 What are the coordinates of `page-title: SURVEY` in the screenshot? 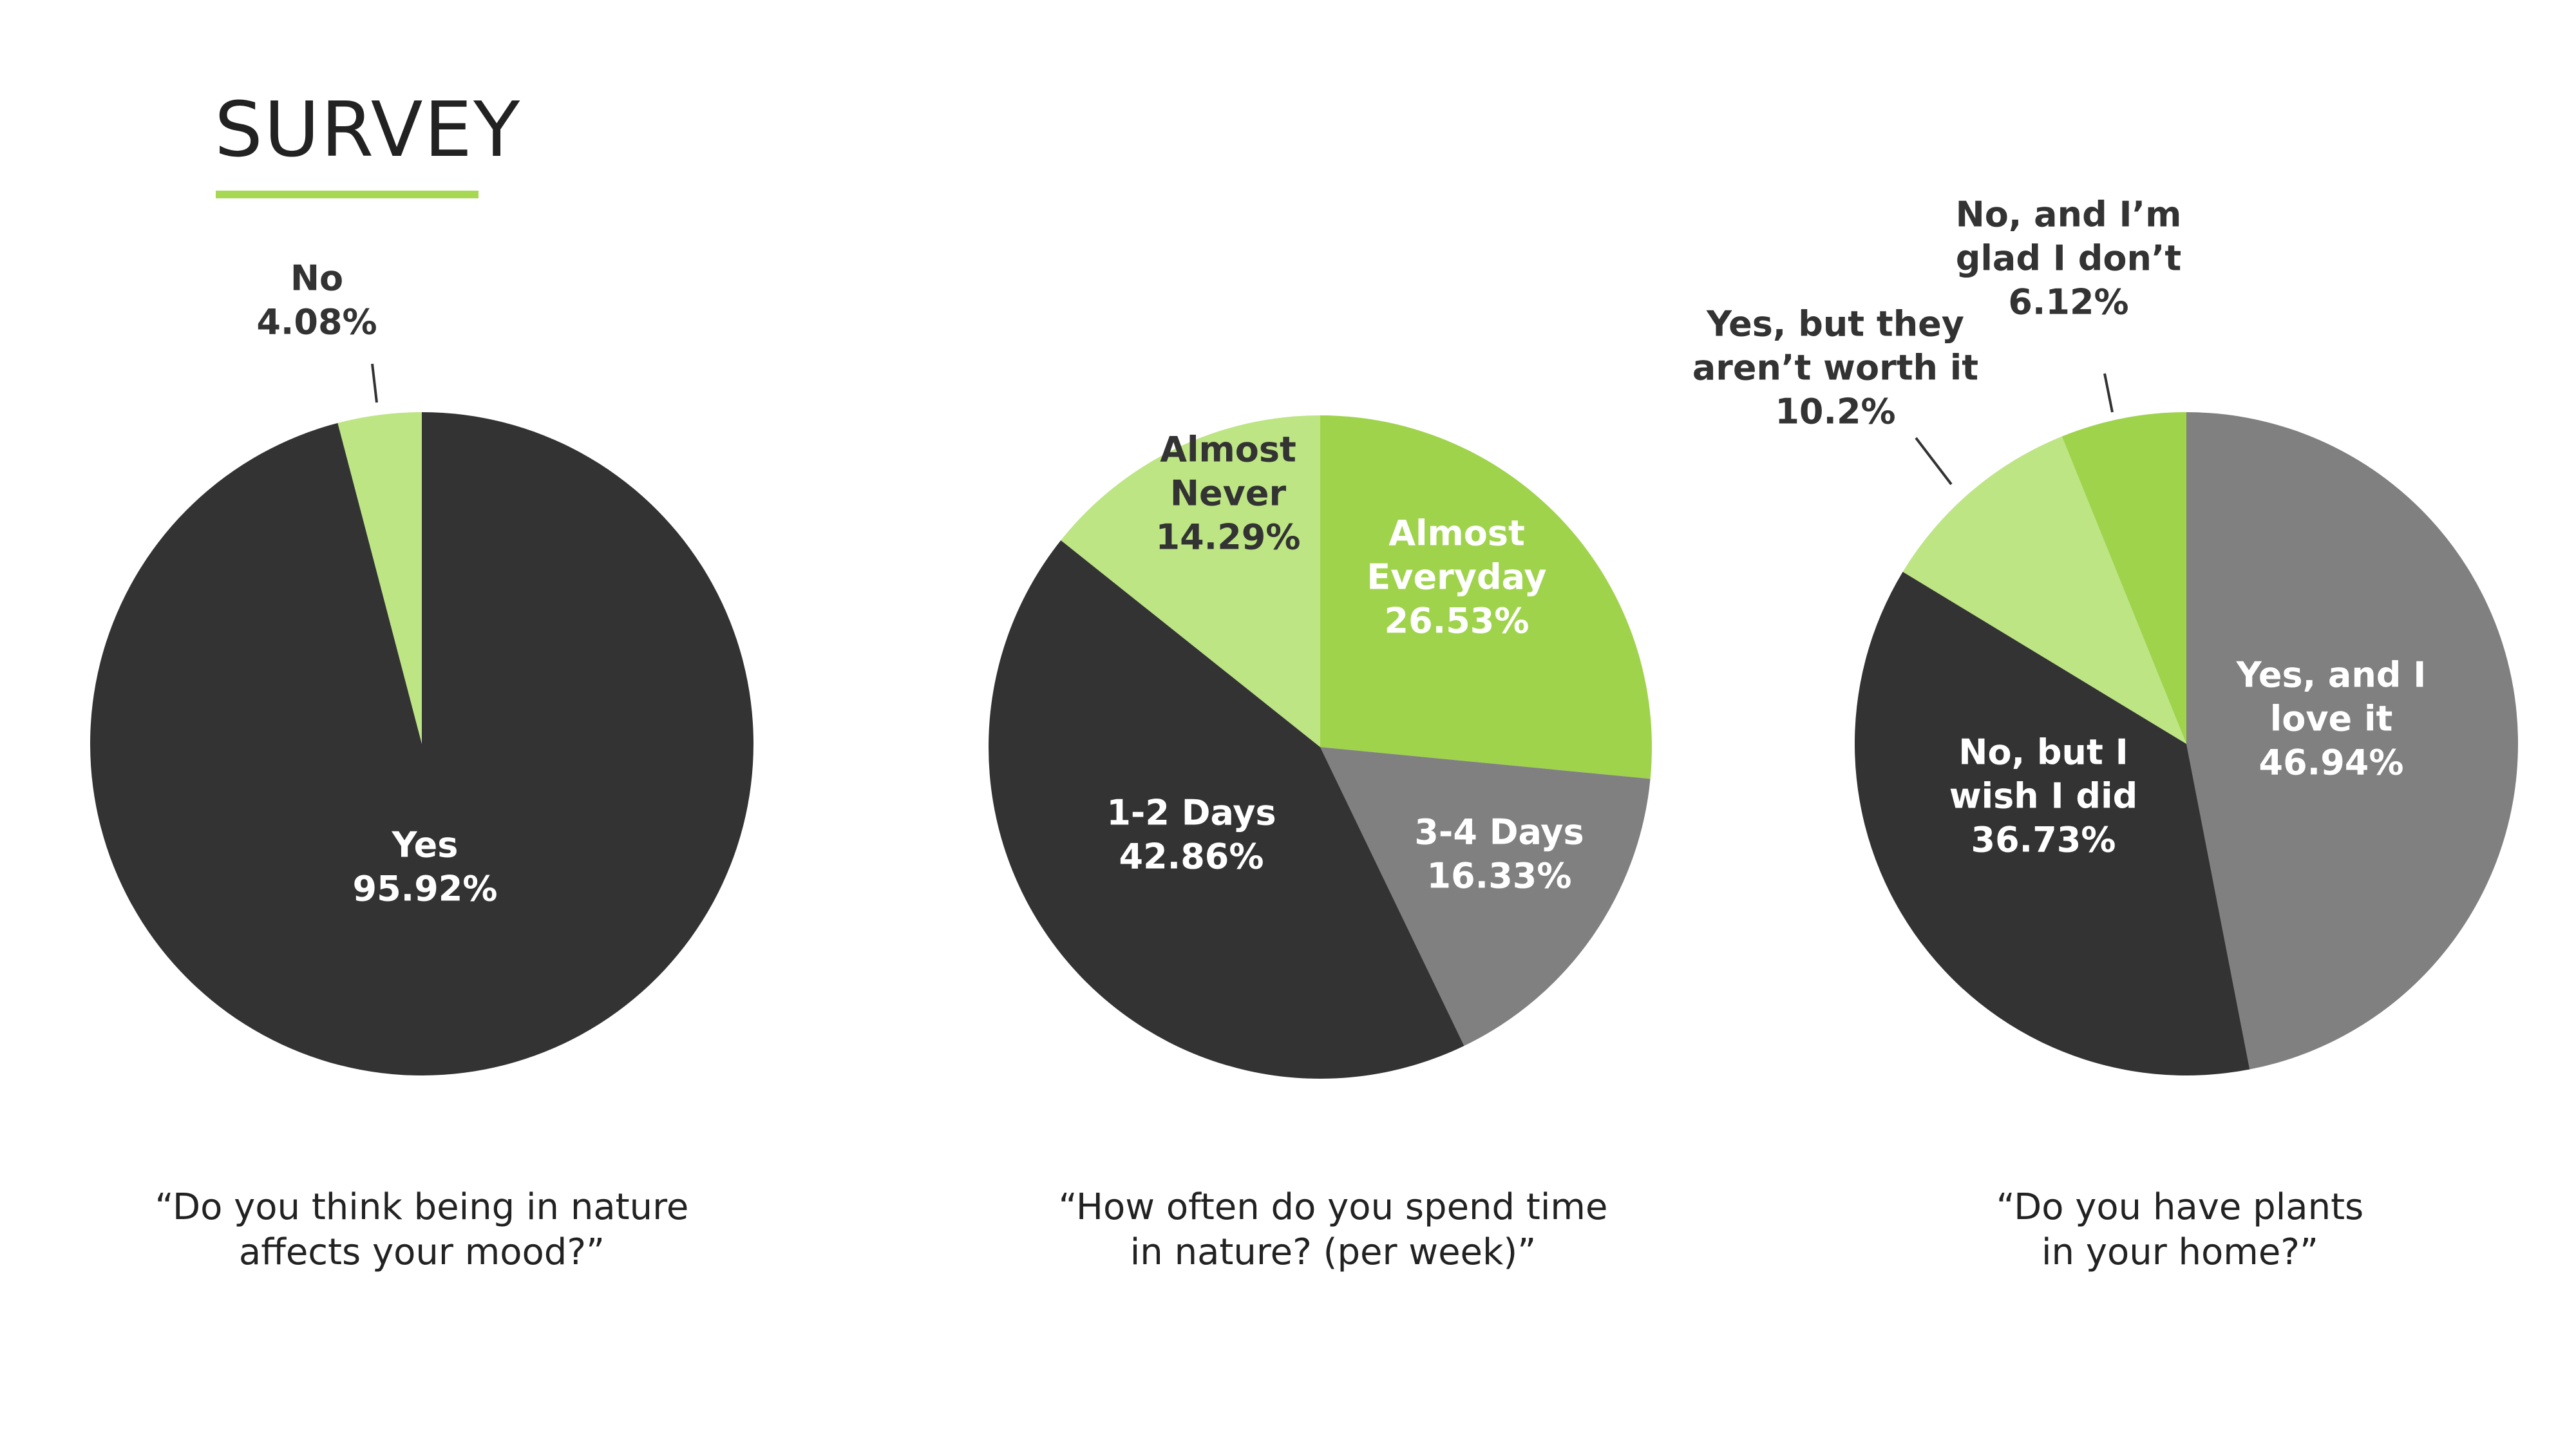 It's located at (368, 129).